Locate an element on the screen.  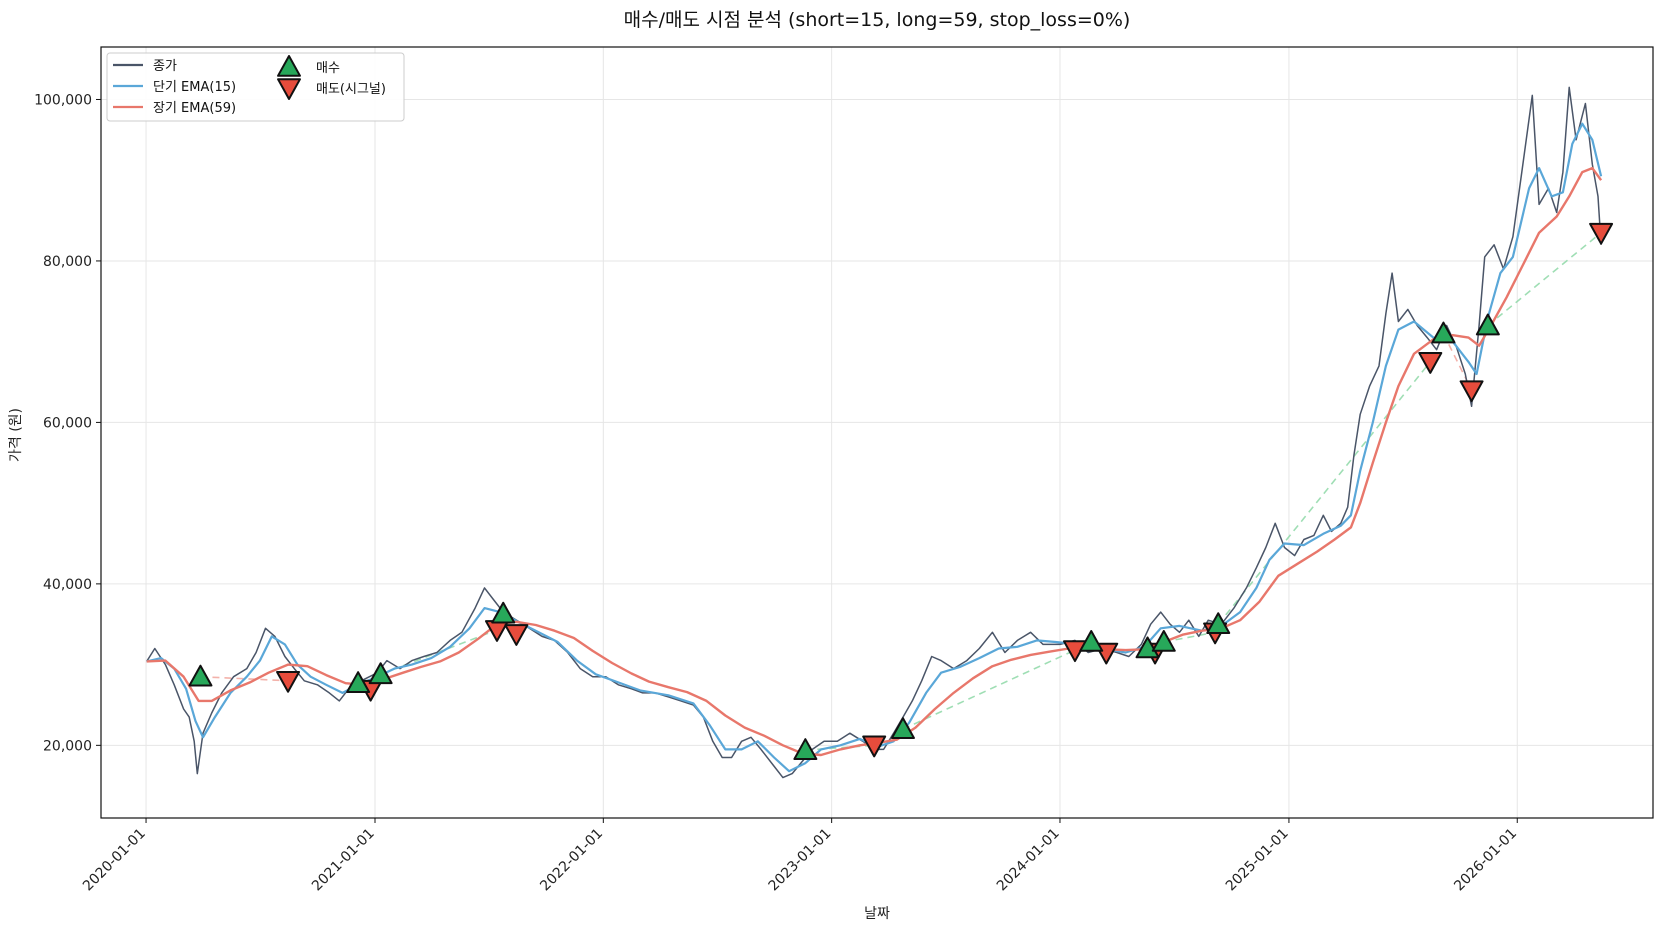
x-tick-label: 2022-01-01 is located at coordinates (571, 860).